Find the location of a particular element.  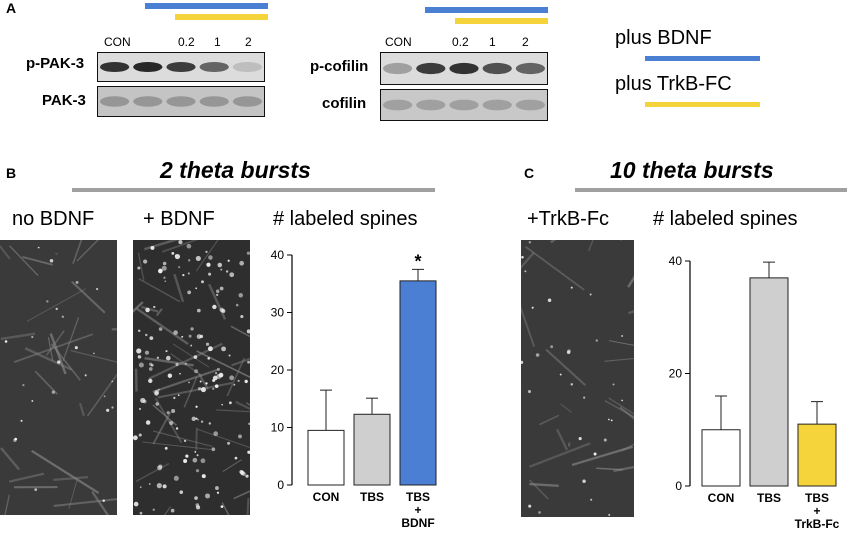

right-lane-1: 1 is located at coordinates (492, 42).